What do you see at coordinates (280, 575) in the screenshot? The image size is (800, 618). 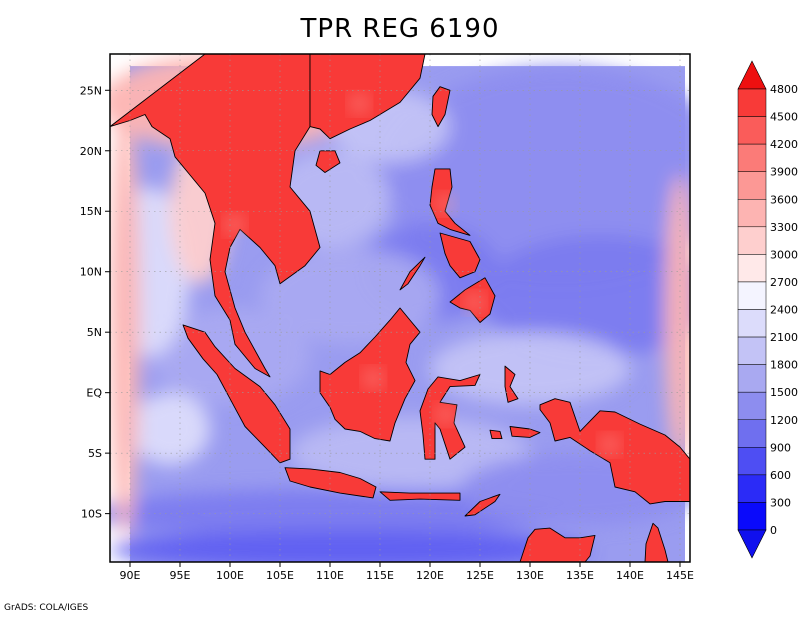 I see `lon-tick-label: 105E` at bounding box center [280, 575].